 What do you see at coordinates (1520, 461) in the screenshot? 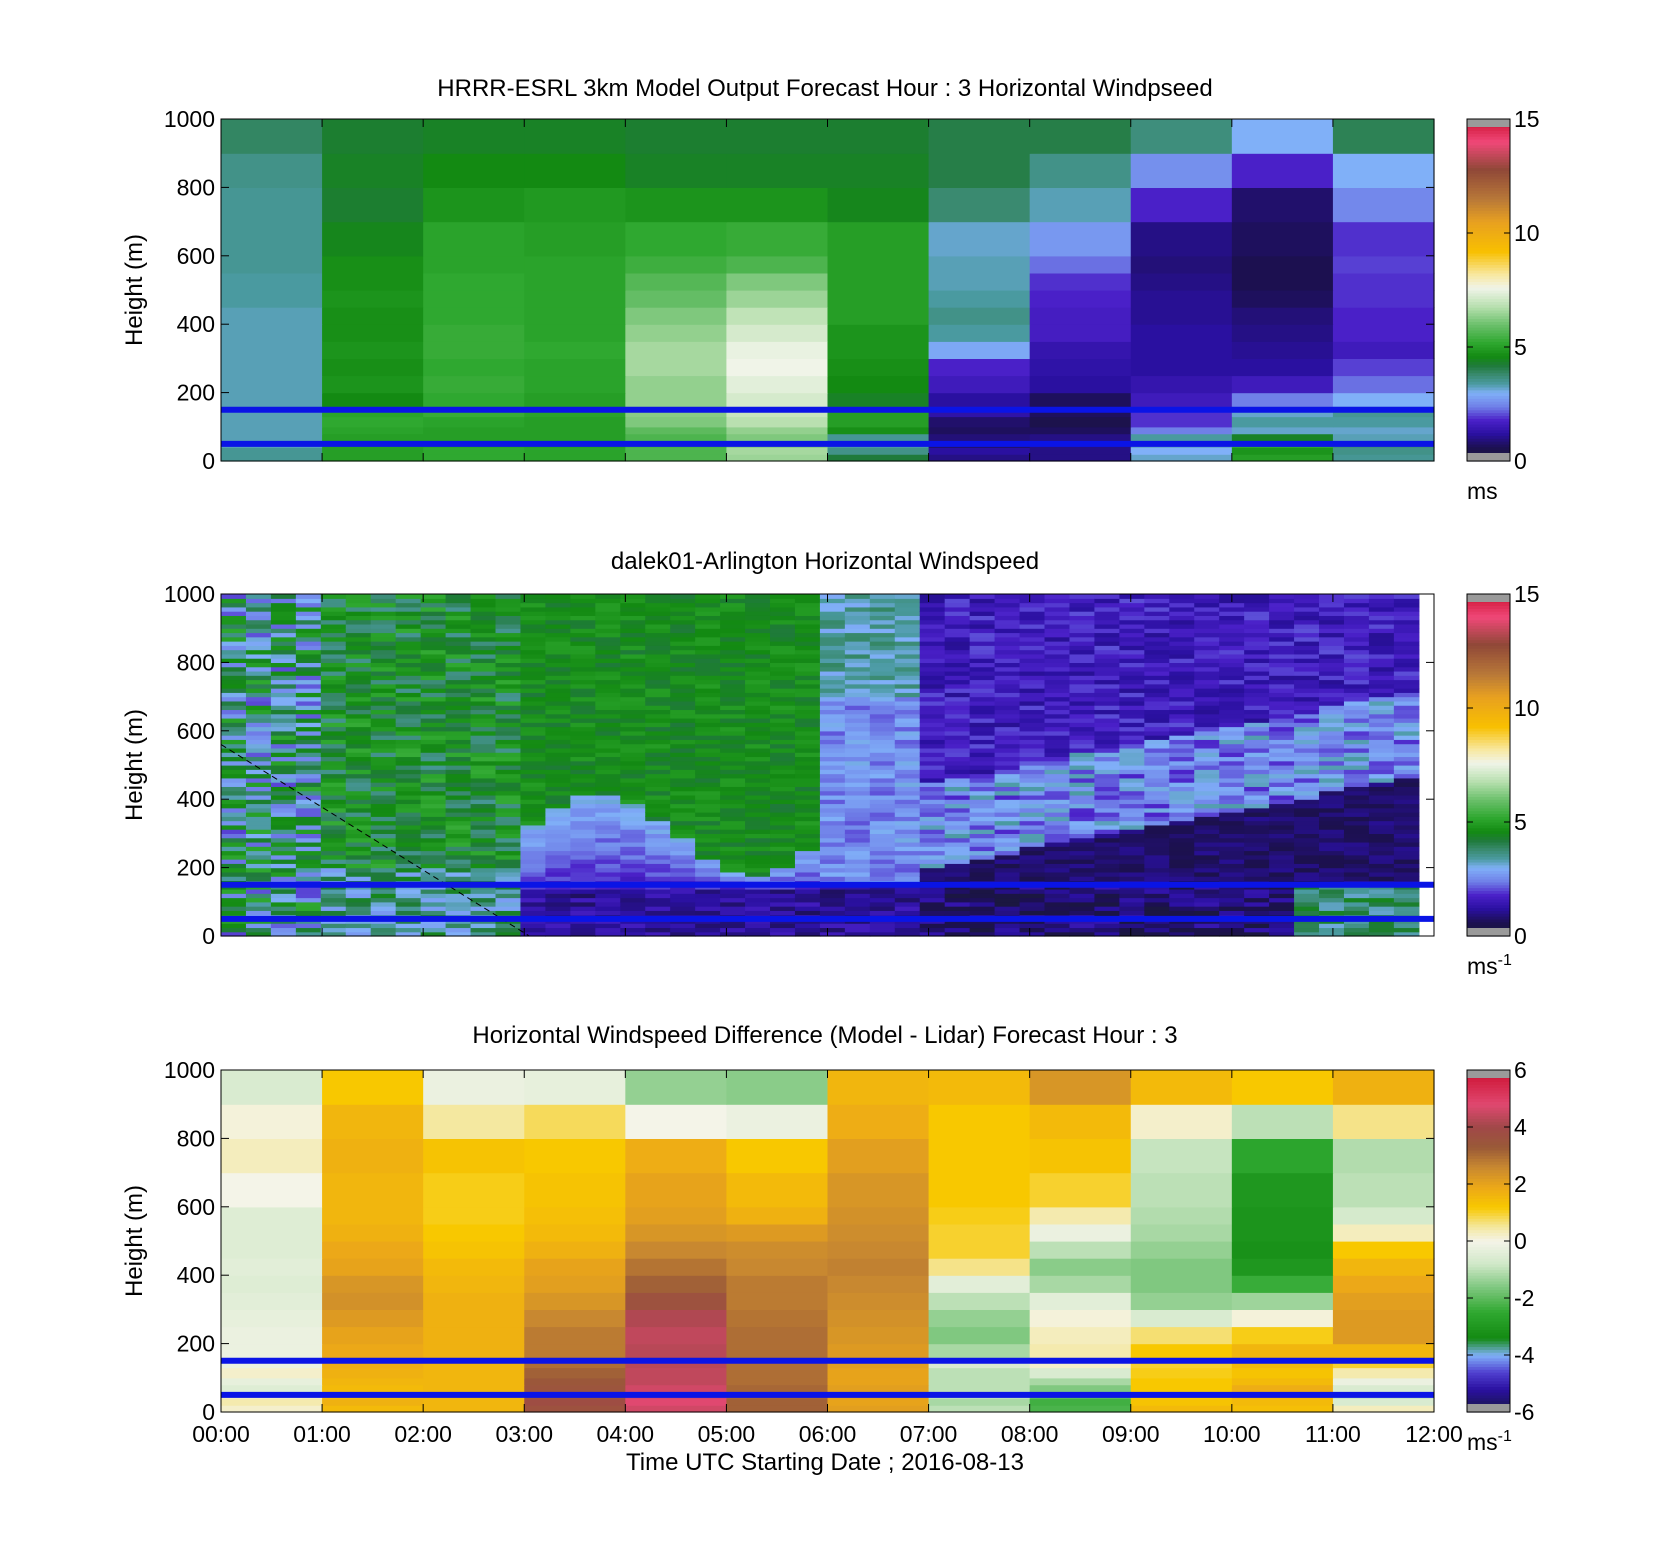
I see `colorbar-tick-label: 0` at bounding box center [1520, 461].